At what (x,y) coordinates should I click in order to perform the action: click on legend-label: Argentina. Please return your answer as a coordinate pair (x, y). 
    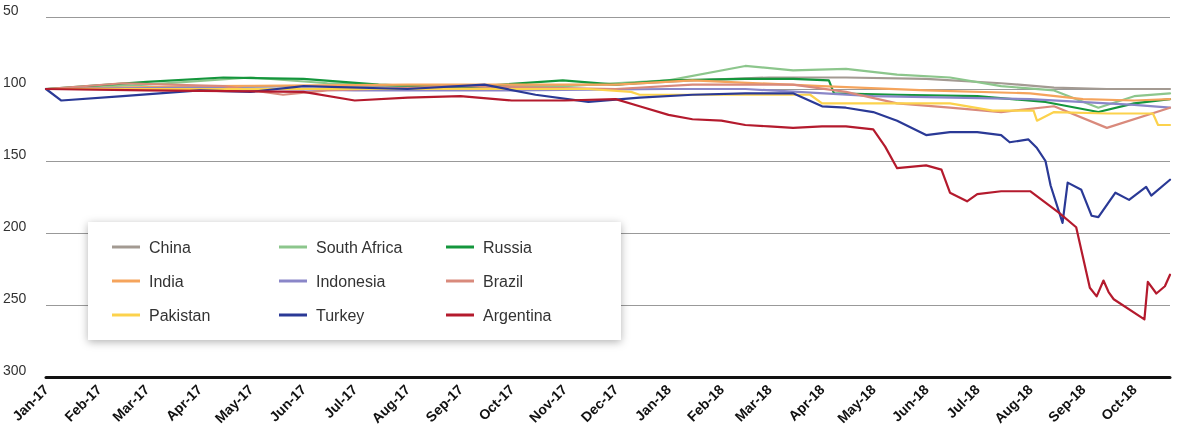
    Looking at the image, I should click on (517, 315).